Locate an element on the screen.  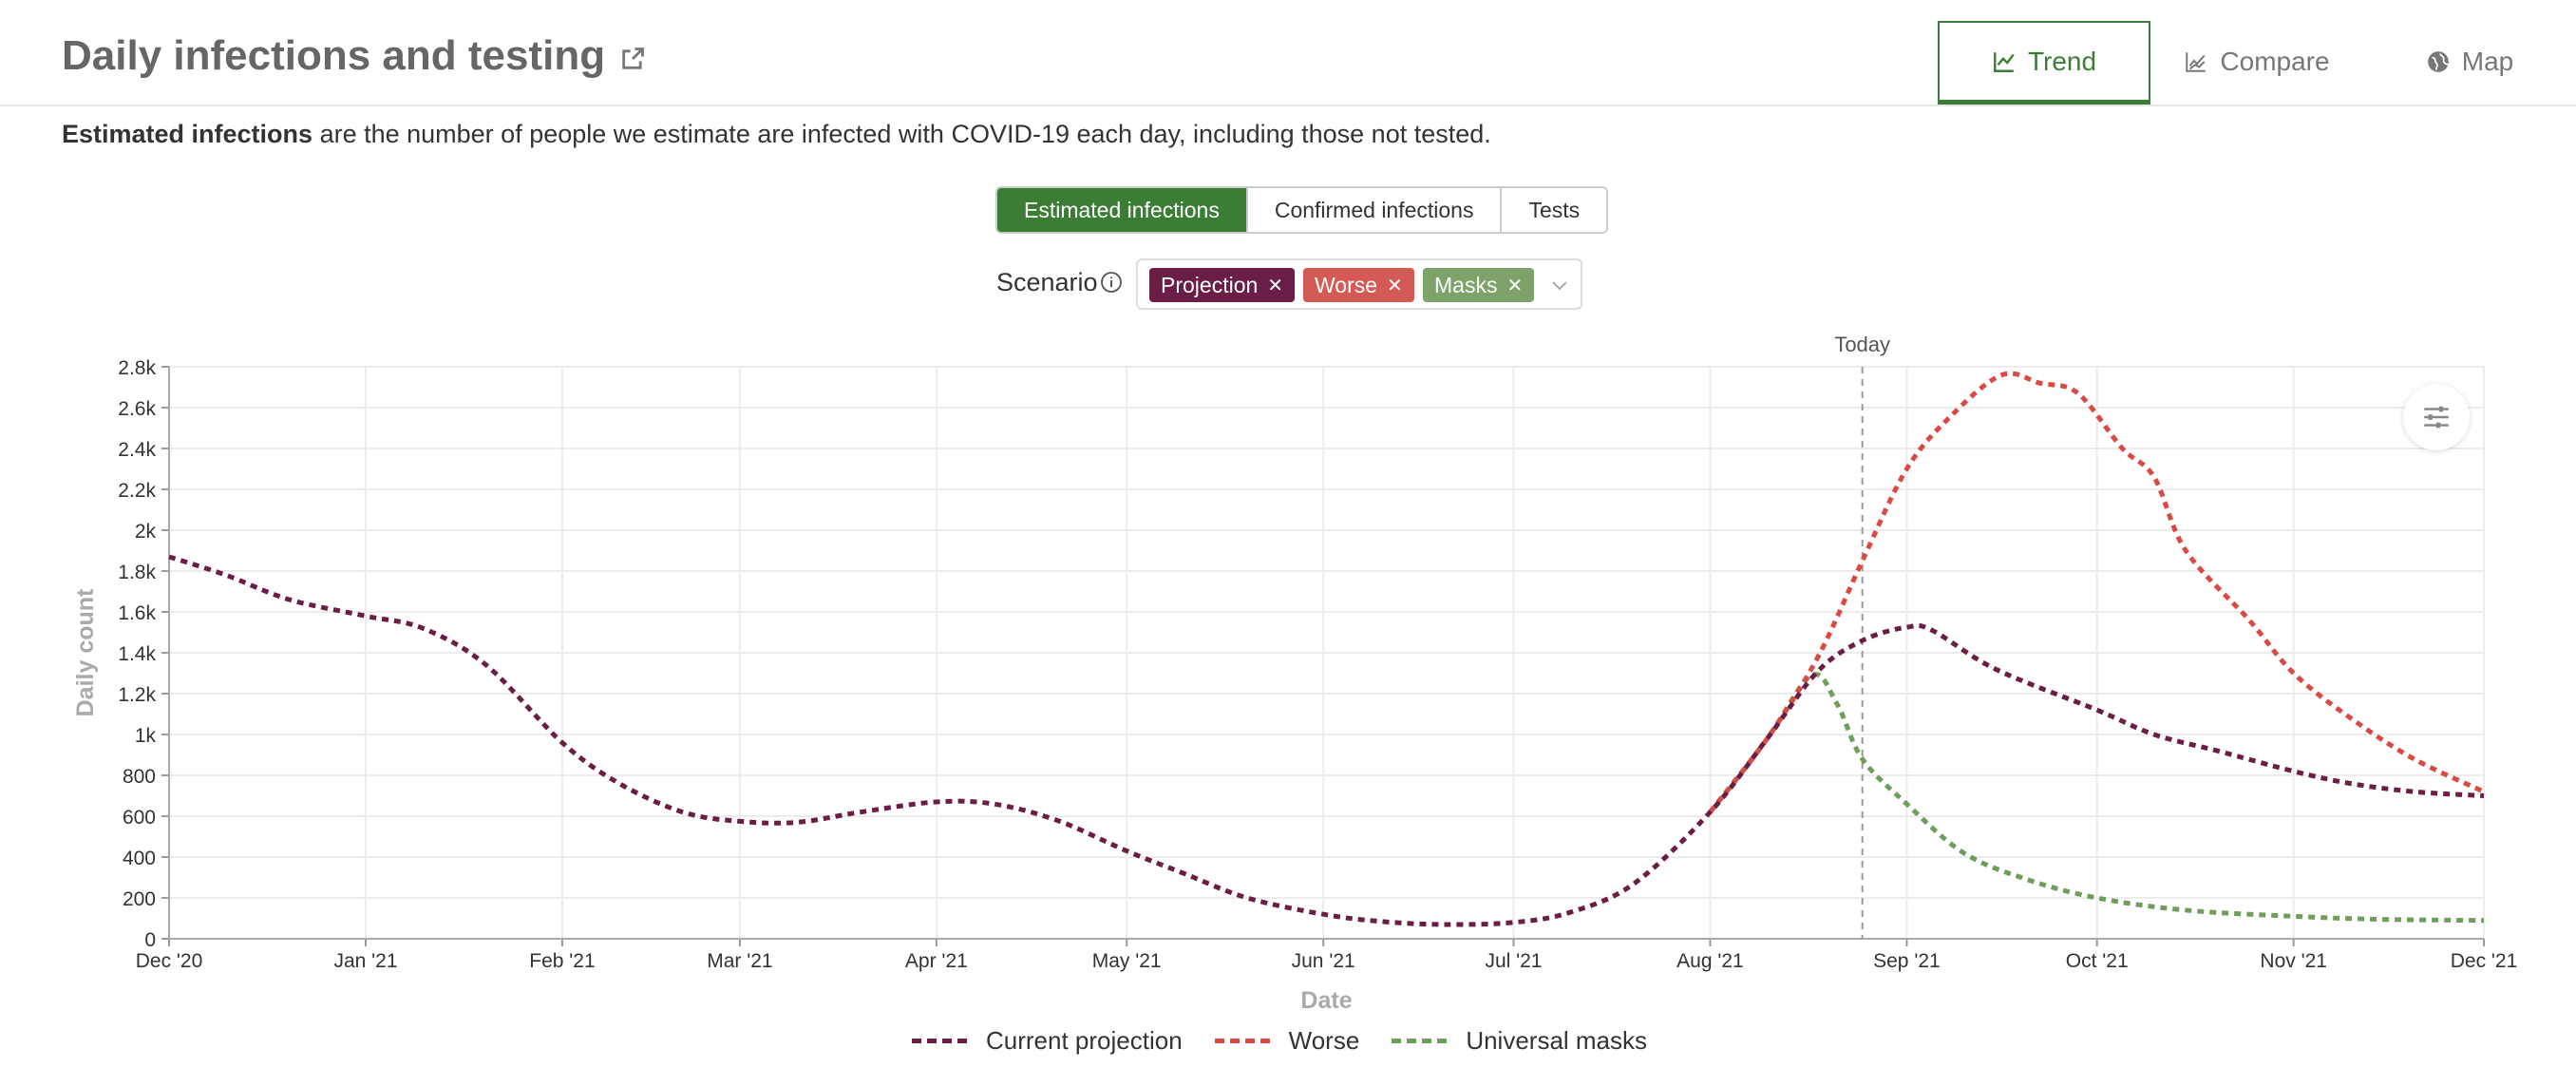
chart-legend: Current projection Worse Universal masks is located at coordinates (1295, 1041).